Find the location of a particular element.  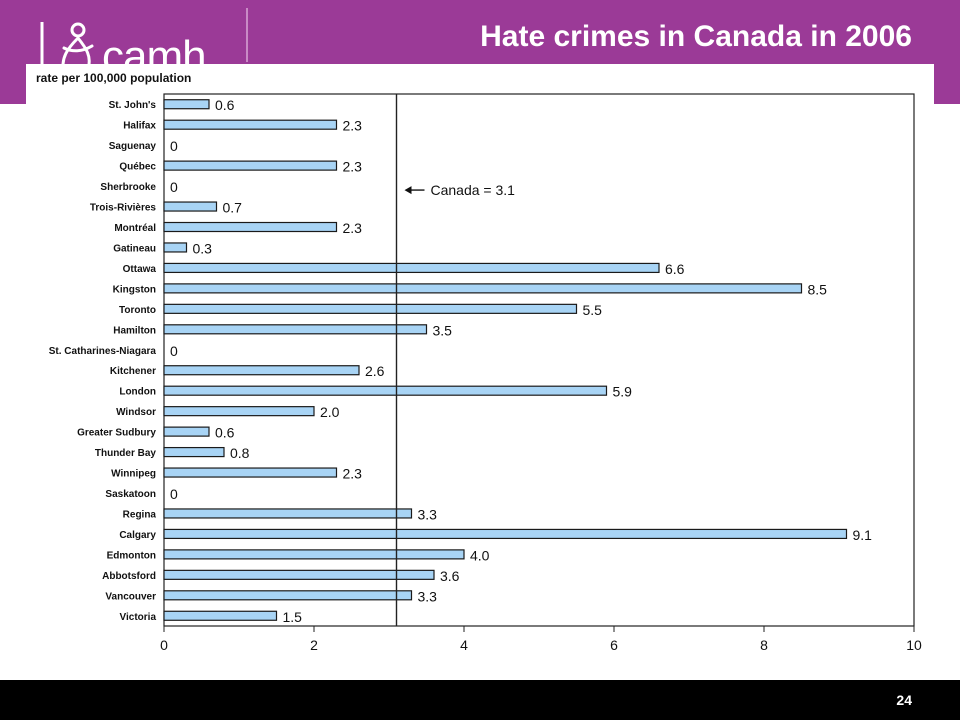

category-label: Montréal is located at coordinates (135, 228).